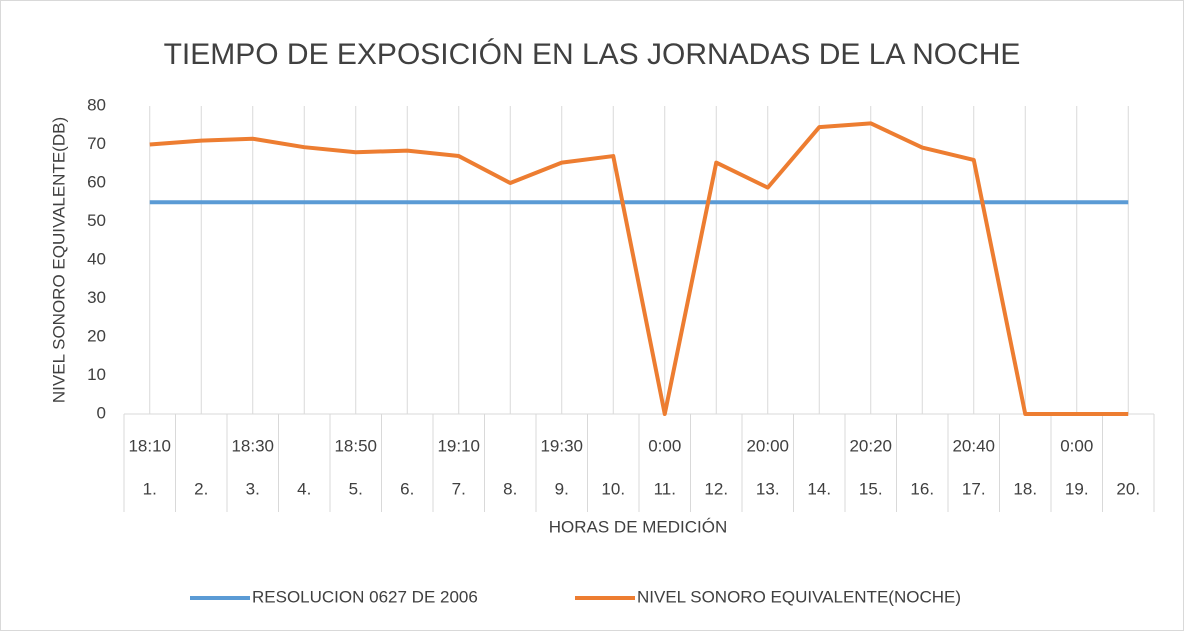 The height and width of the screenshot is (631, 1184). Describe the element at coordinates (562, 488) in the screenshot. I see `x-tick-label: 9.` at that location.